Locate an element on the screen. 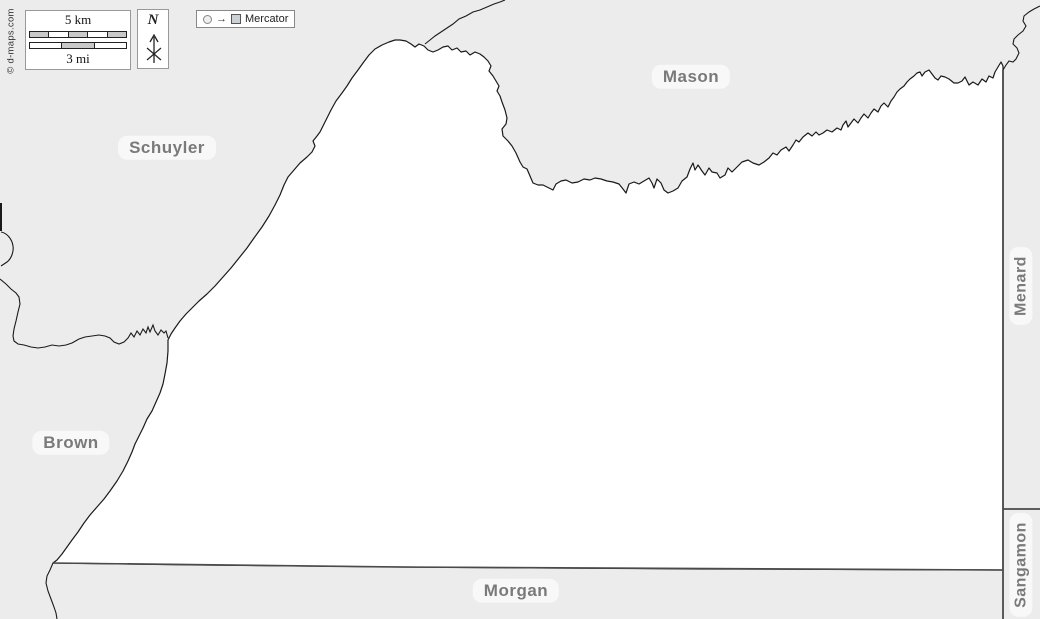 This screenshot has width=1040, height=619. arrow-right-icon: → is located at coordinates (221, 18).